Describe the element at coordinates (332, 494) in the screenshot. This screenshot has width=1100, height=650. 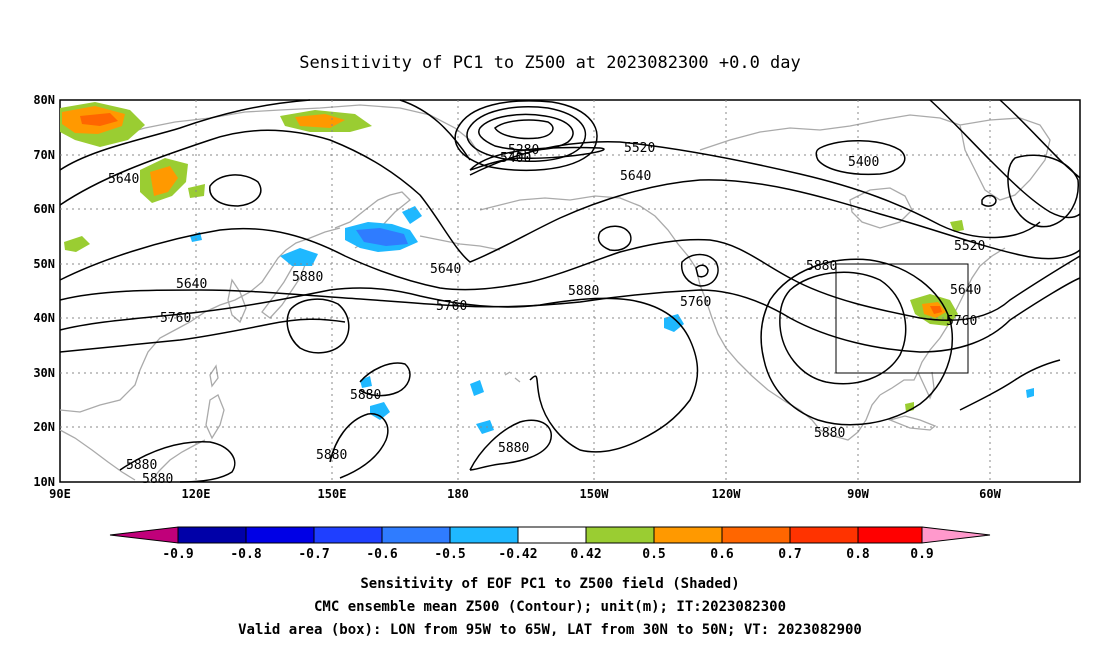
I see `lon-tick-label: 150E` at that location.